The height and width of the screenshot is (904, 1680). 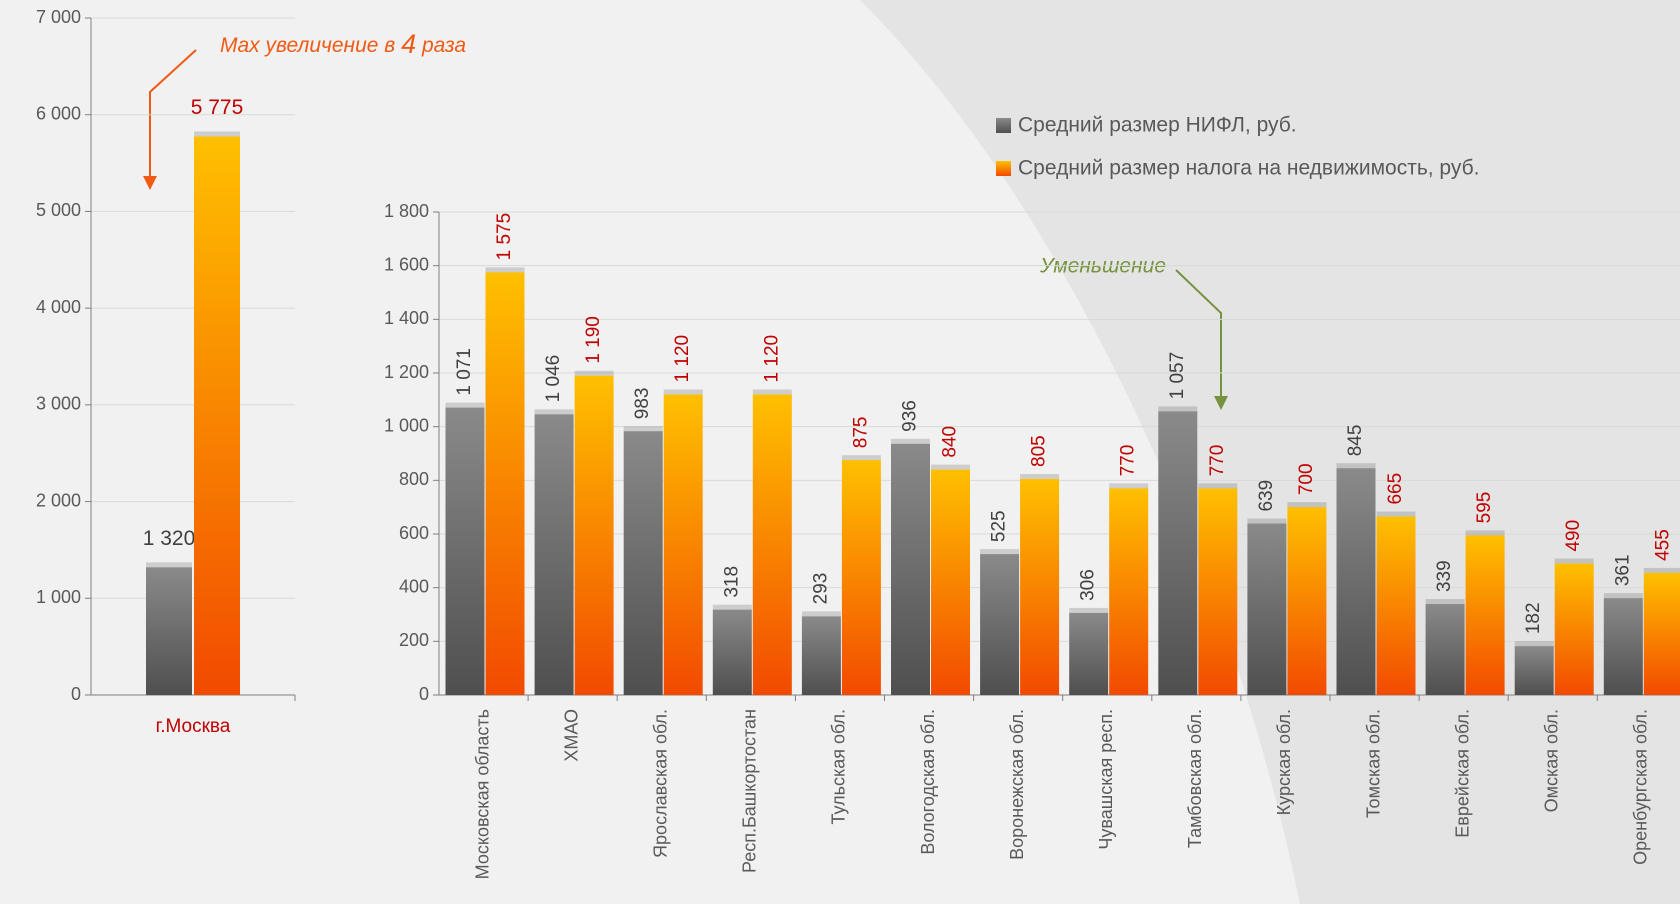 I want to click on y-tick-label: 6 000, so click(x=58, y=113).